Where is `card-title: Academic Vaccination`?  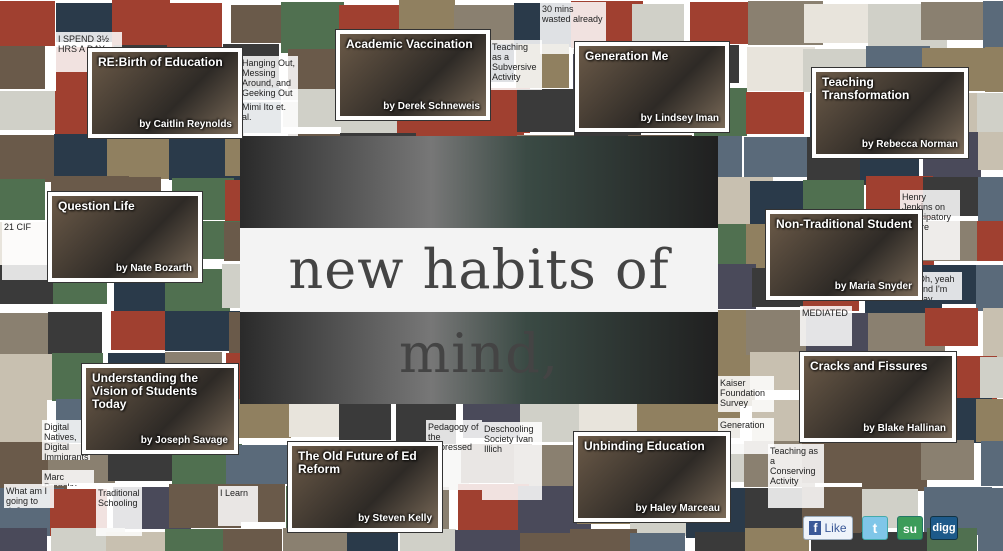
card-title: Academic Vaccination is located at coordinates (409, 44).